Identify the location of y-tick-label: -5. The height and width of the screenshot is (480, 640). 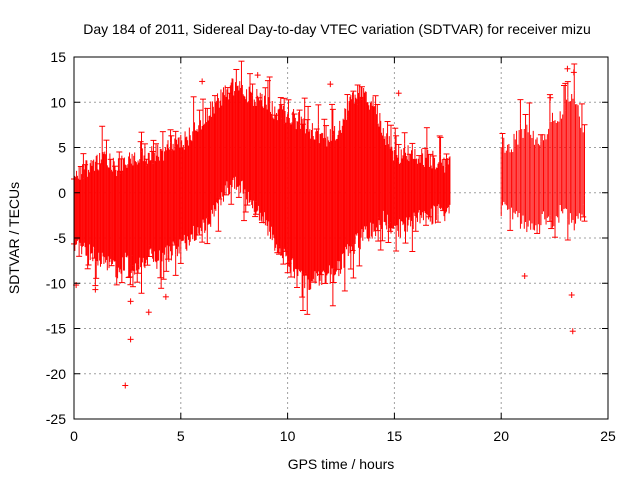
(60, 238).